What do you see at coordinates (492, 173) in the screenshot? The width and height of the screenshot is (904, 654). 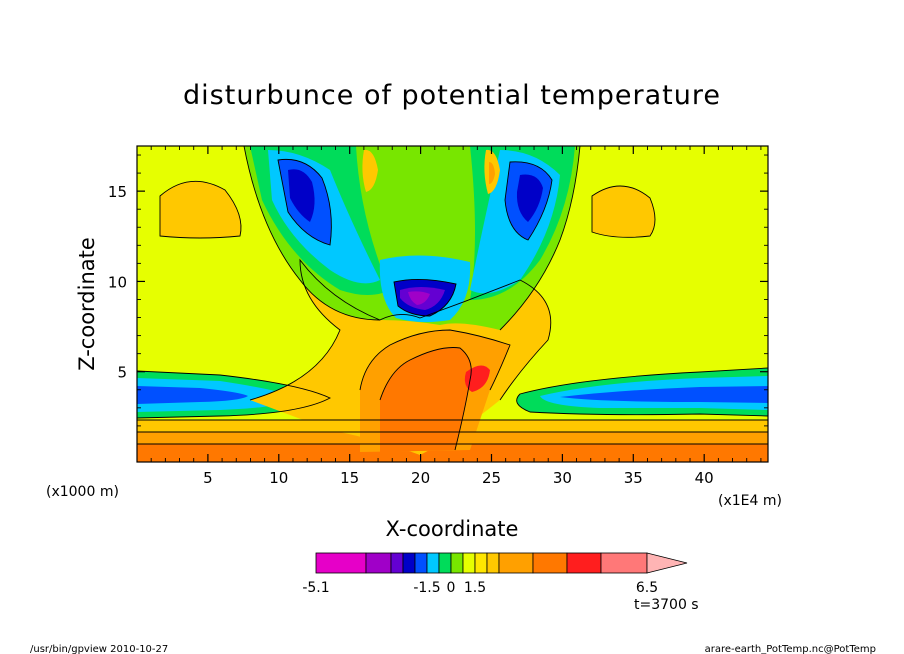 I see `streak-right-core` at bounding box center [492, 173].